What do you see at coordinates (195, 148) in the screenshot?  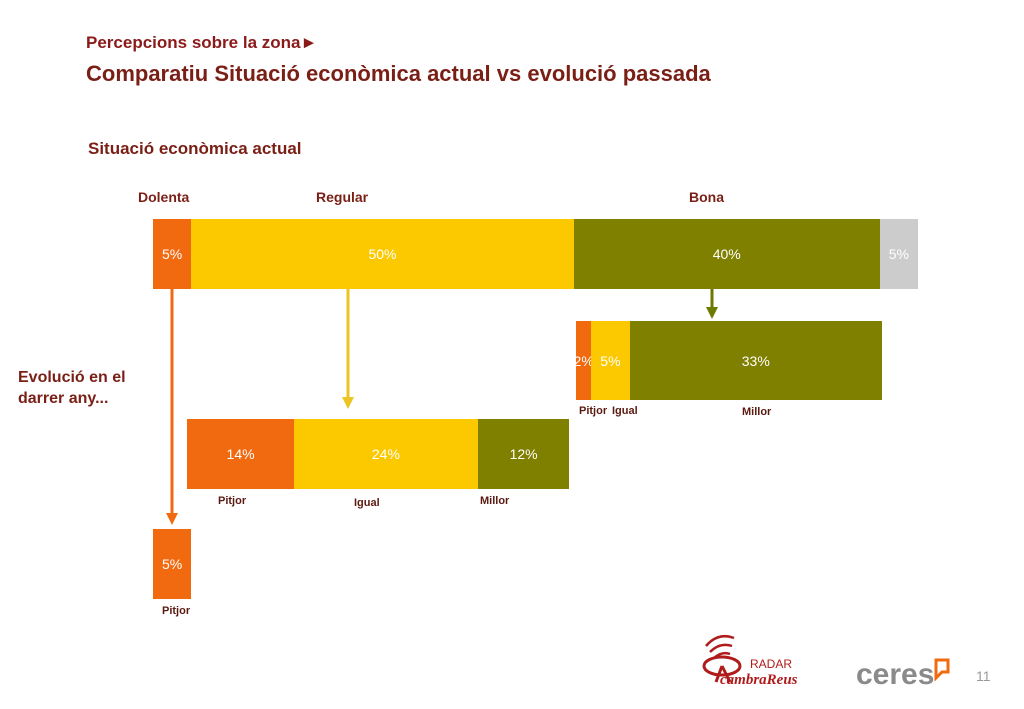 I see `section-title: Situació econòmica actual` at bounding box center [195, 148].